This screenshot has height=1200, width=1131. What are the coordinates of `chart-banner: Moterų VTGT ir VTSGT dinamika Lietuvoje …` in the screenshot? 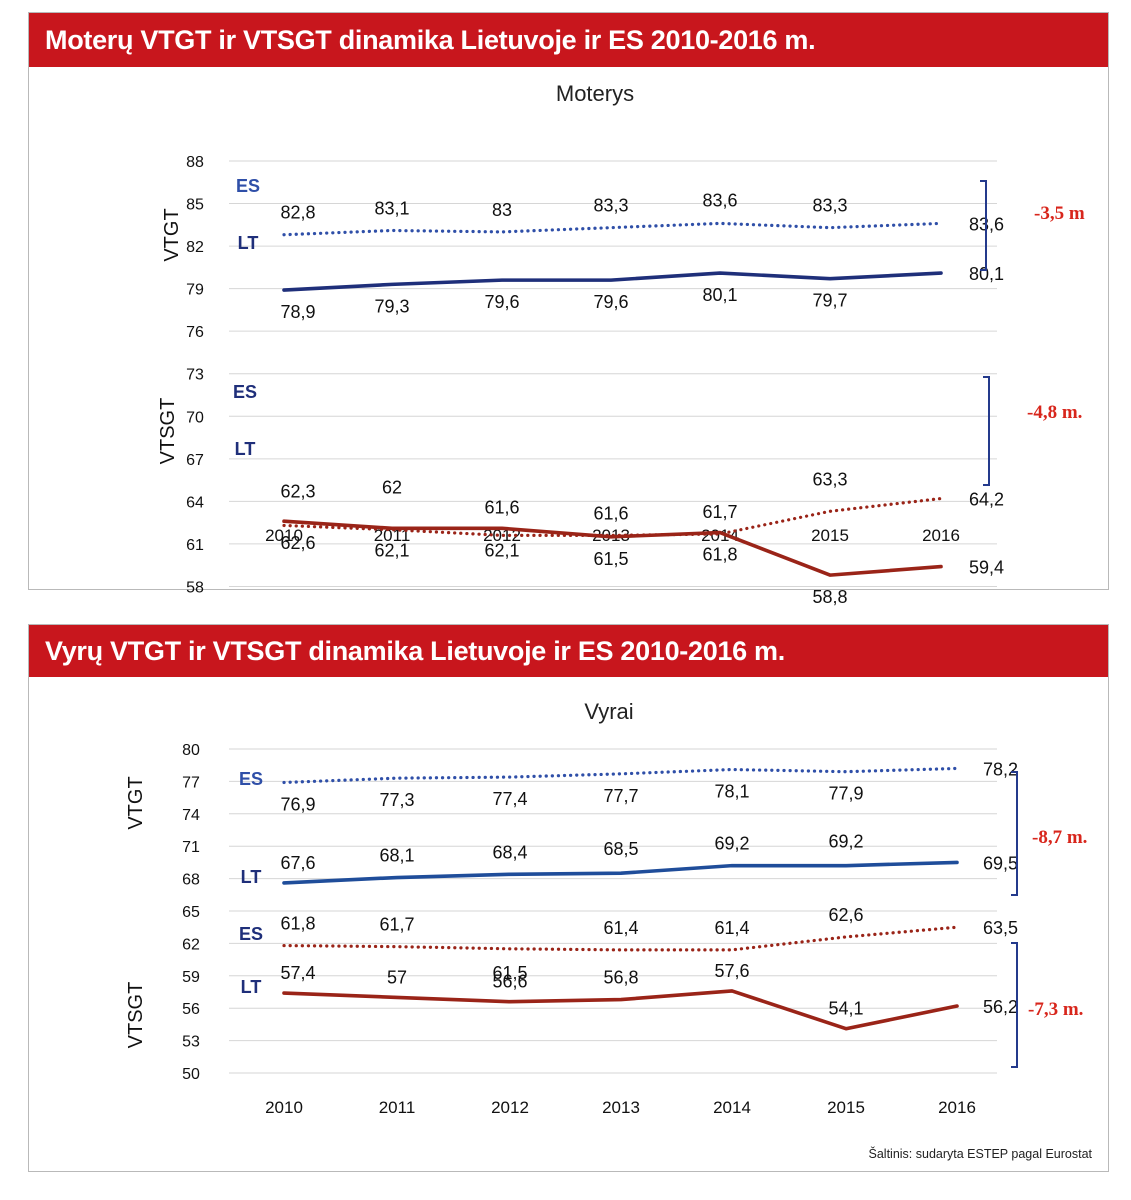 It's located at (568, 40).